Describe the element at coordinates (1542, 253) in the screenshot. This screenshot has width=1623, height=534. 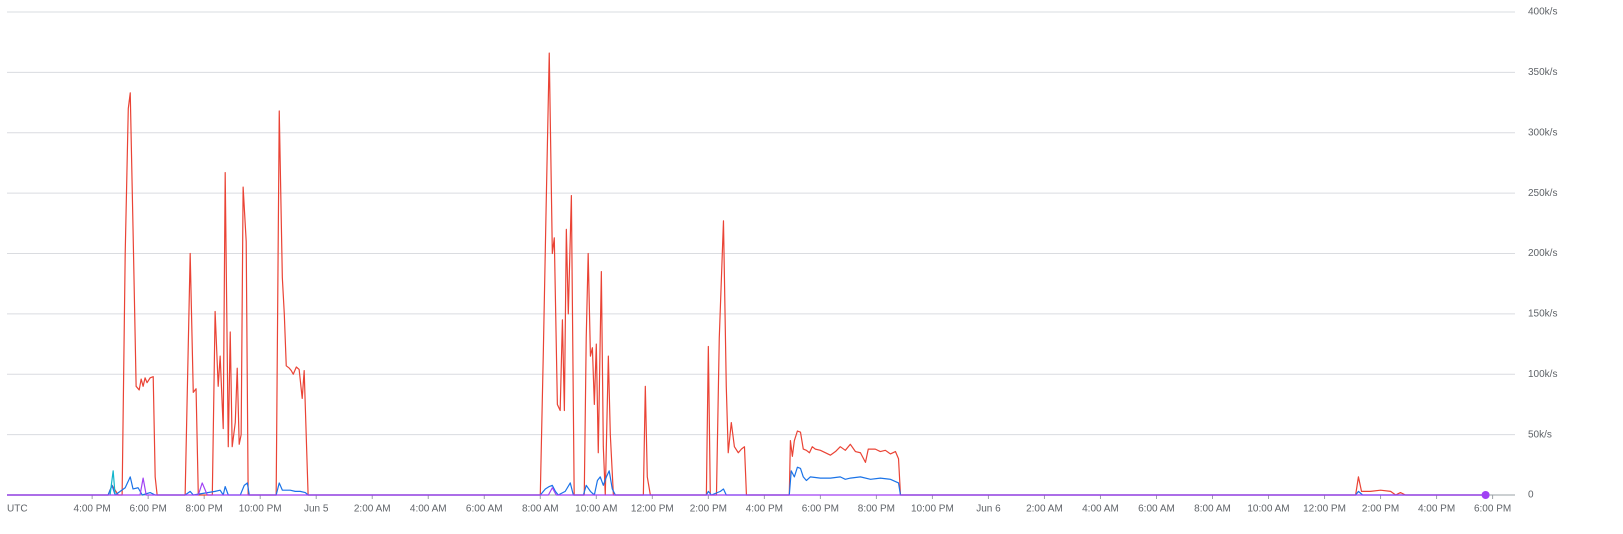
I see `y-tick-label: 200k/s` at that location.